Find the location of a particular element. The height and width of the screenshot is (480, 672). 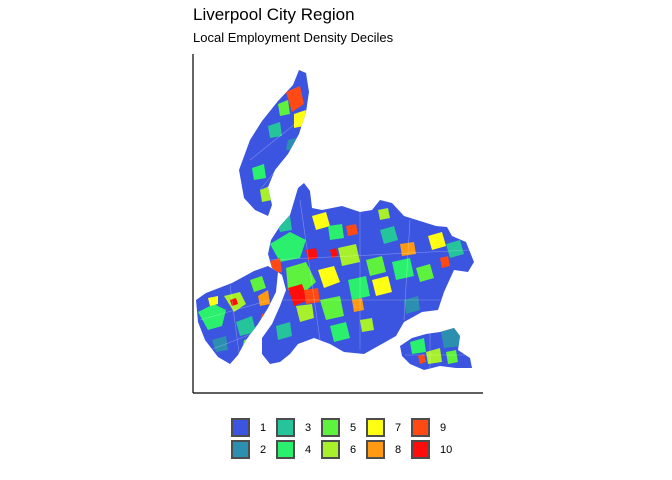

legend-label-8: 8 is located at coordinates (398, 450).